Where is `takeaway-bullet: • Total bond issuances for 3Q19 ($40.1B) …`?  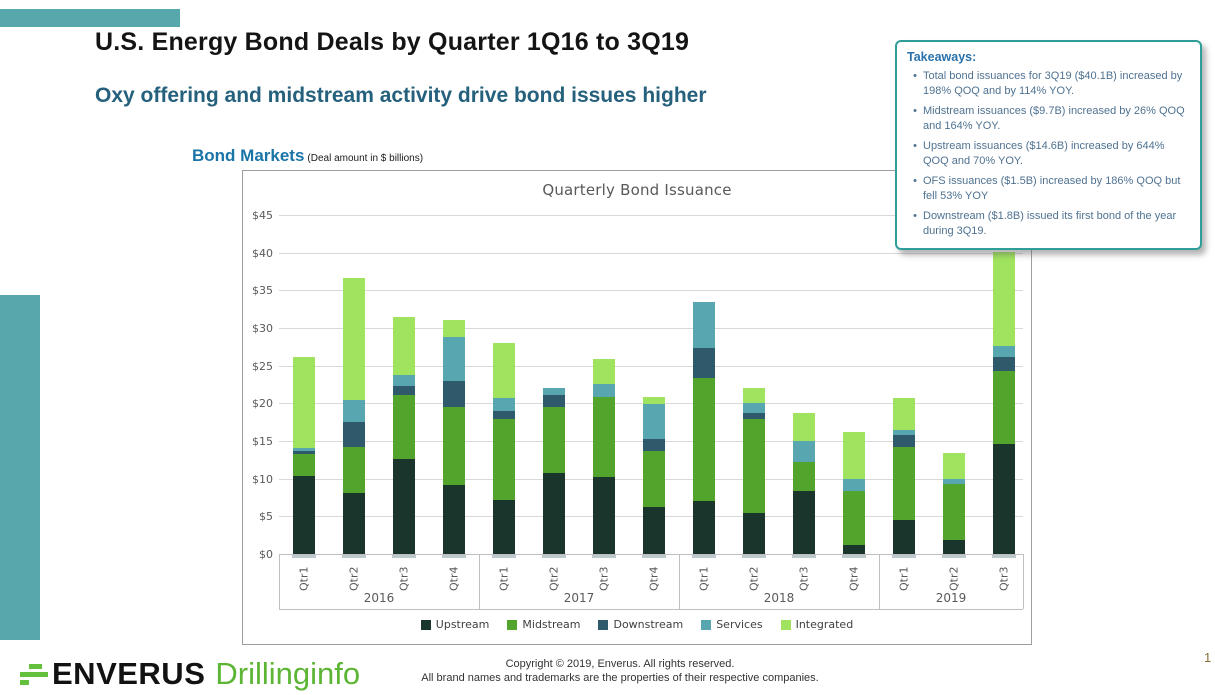
takeaway-bullet: • Total bond issuances for 3Q19 ($40.1B) … is located at coordinates (1048, 83).